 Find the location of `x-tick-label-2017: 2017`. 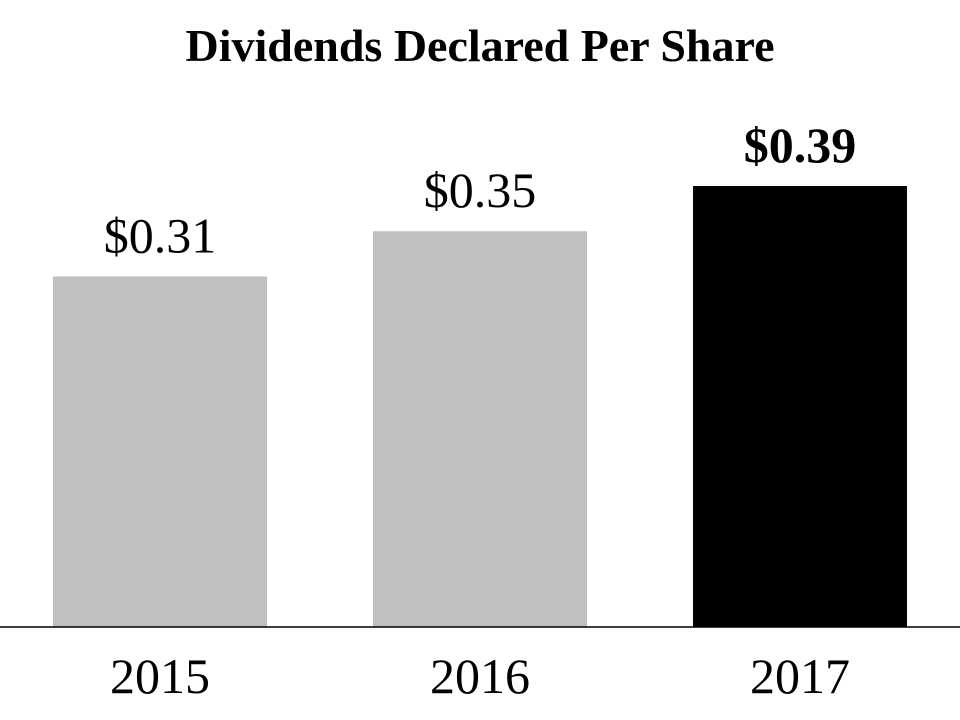

x-tick-label-2017: 2017 is located at coordinates (800, 676).